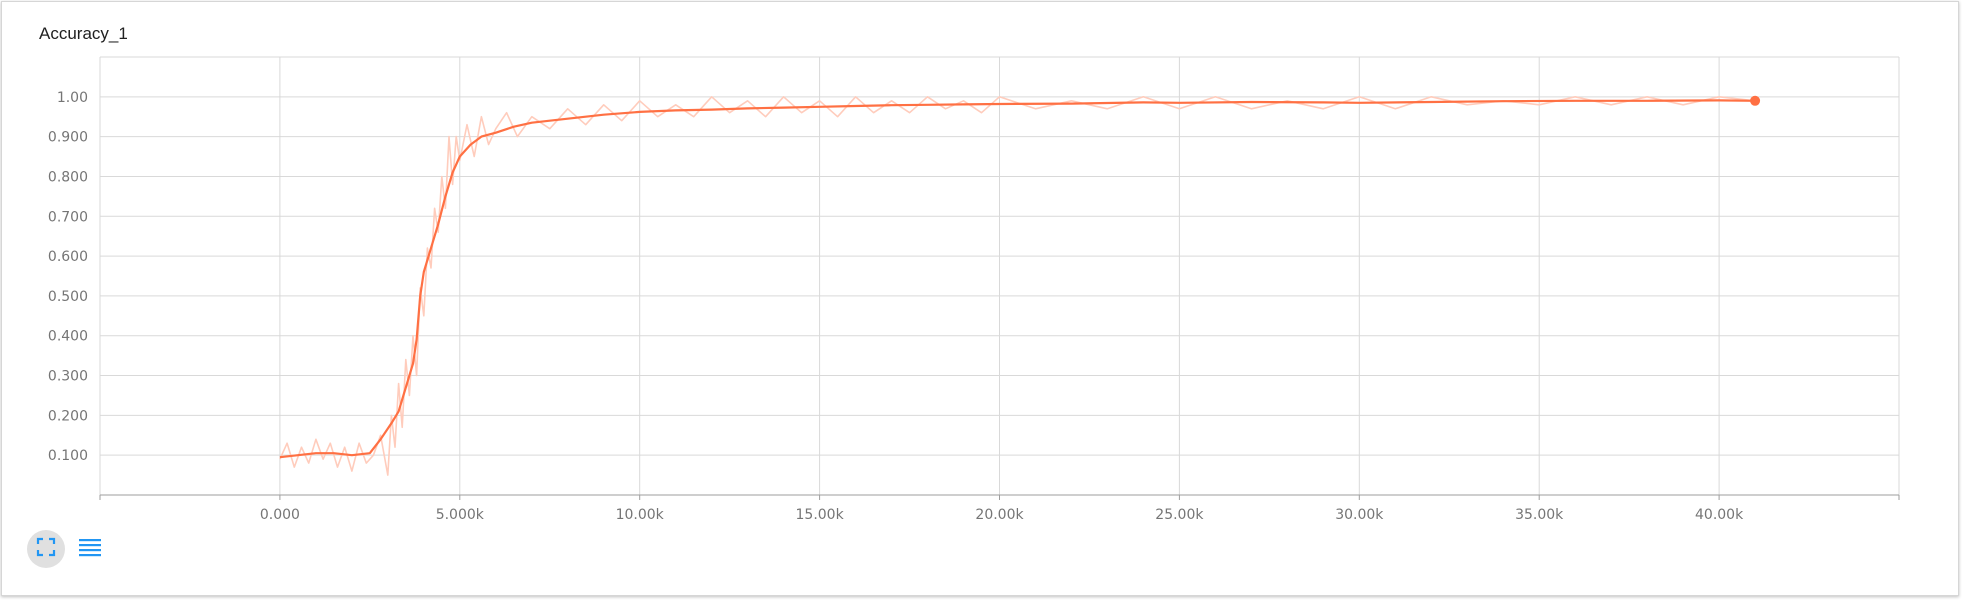  Describe the element at coordinates (280, 515) in the screenshot. I see `x-tick-label: 0.000` at that location.